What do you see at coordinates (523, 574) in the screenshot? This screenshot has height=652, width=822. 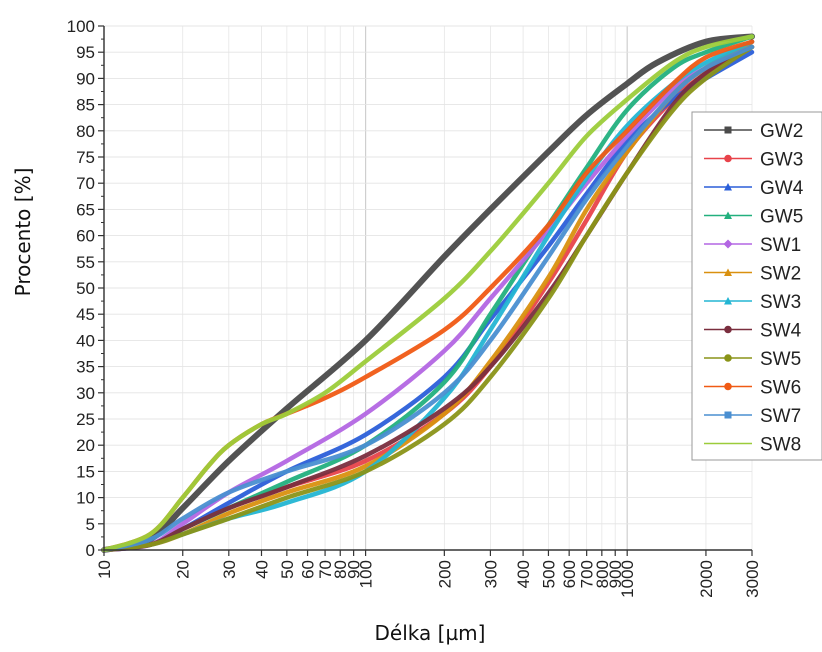 I see `x-tick-label: 400` at bounding box center [523, 574].